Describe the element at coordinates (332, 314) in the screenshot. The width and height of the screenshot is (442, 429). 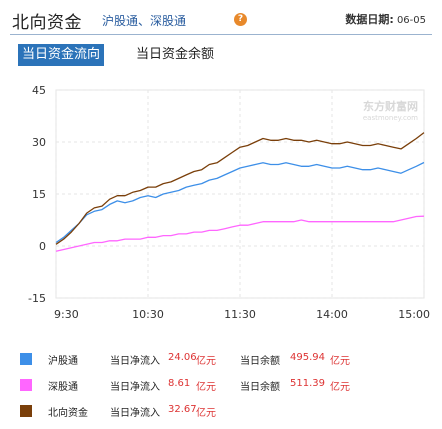
I see `x-tick-label: 14:00` at that location.